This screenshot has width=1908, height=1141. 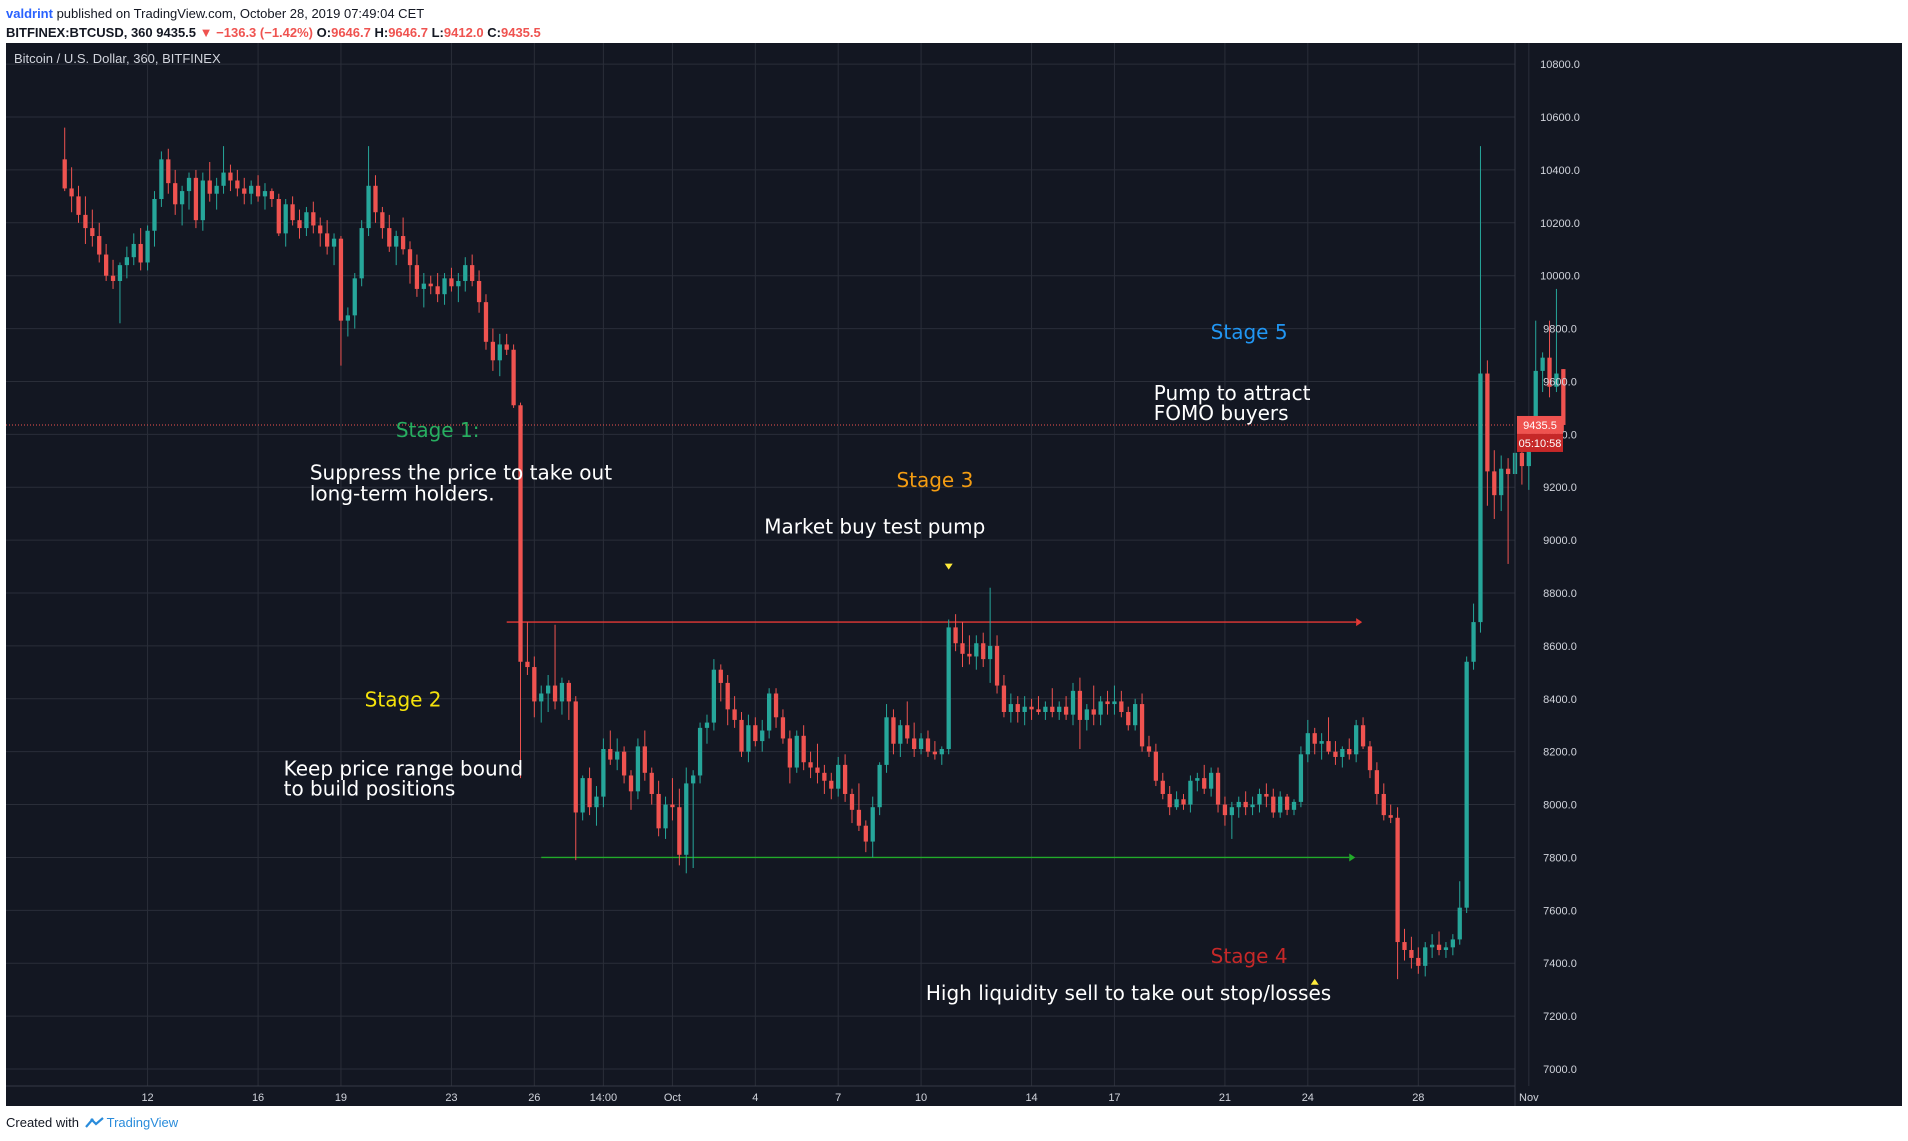 I want to click on marker-up-icon, so click(x=1314, y=981).